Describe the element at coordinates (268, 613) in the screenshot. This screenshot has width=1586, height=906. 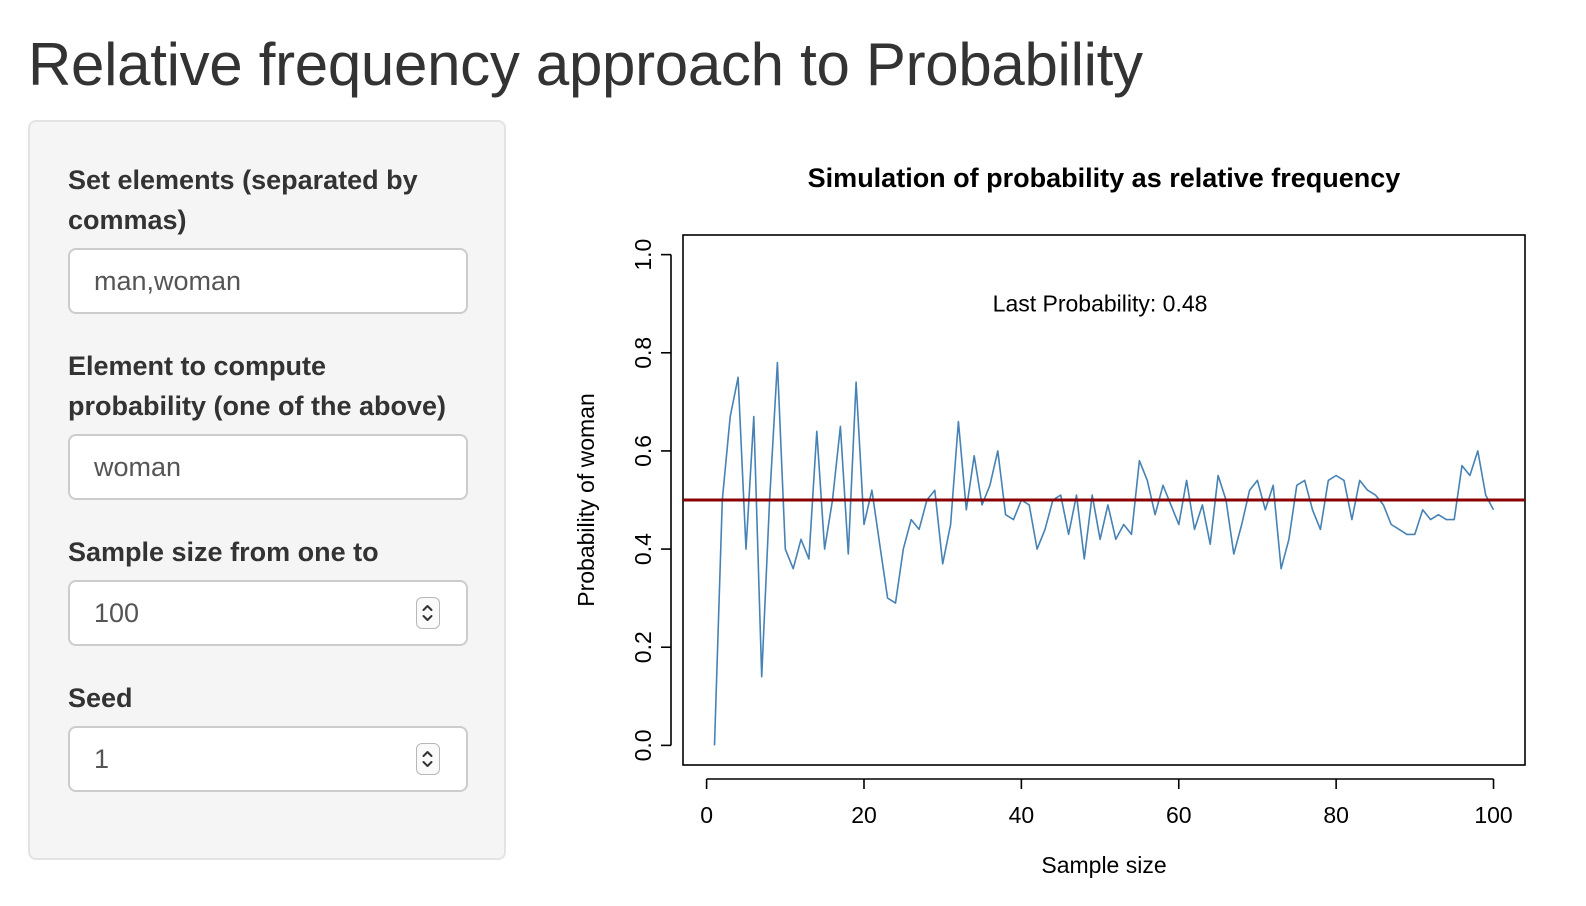
I see `sample-size-input: 100` at that location.